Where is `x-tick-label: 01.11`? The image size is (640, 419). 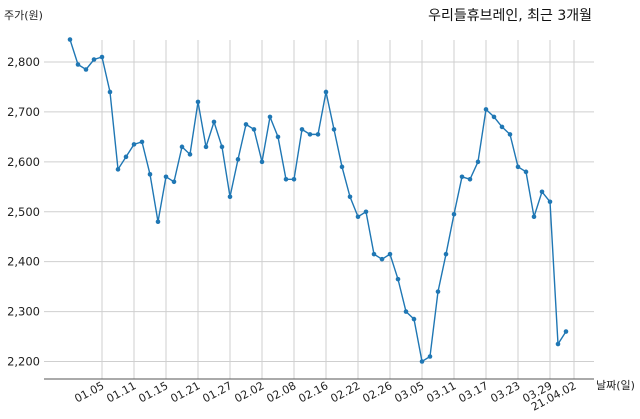 x-tick-label: 01.11 is located at coordinates (121, 392).